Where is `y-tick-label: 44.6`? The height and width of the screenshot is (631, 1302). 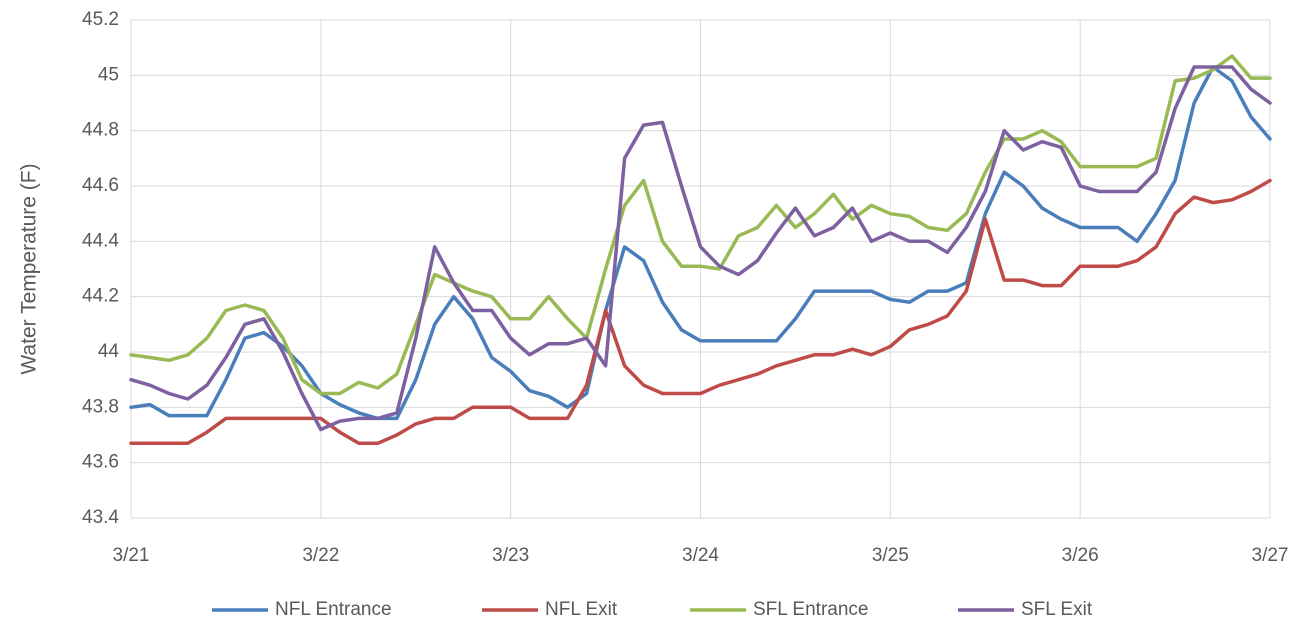
y-tick-label: 44.6 is located at coordinates (100, 185).